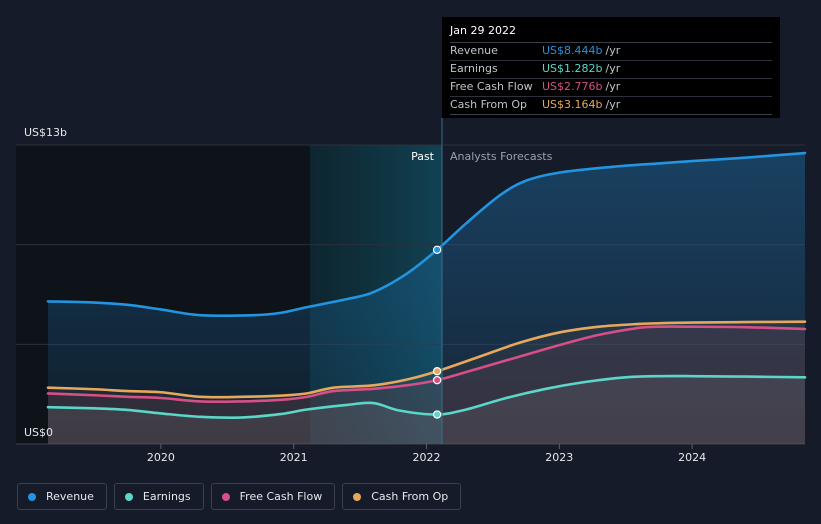 Image resolution: width=821 pixels, height=524 pixels. What do you see at coordinates (474, 68) in the screenshot?
I see `tooltip-row-label: Earnings` at bounding box center [474, 68].